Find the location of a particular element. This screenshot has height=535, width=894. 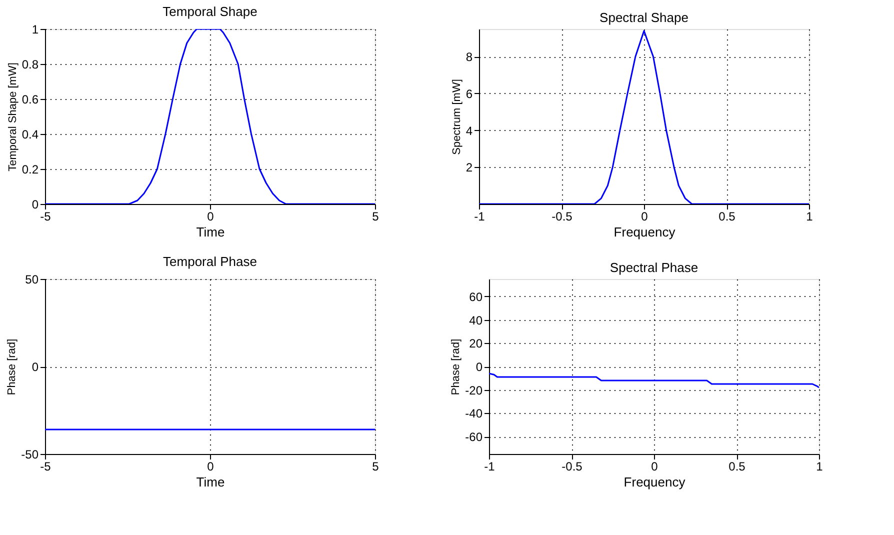

y-tick-label: 60 is located at coordinates (476, 297).